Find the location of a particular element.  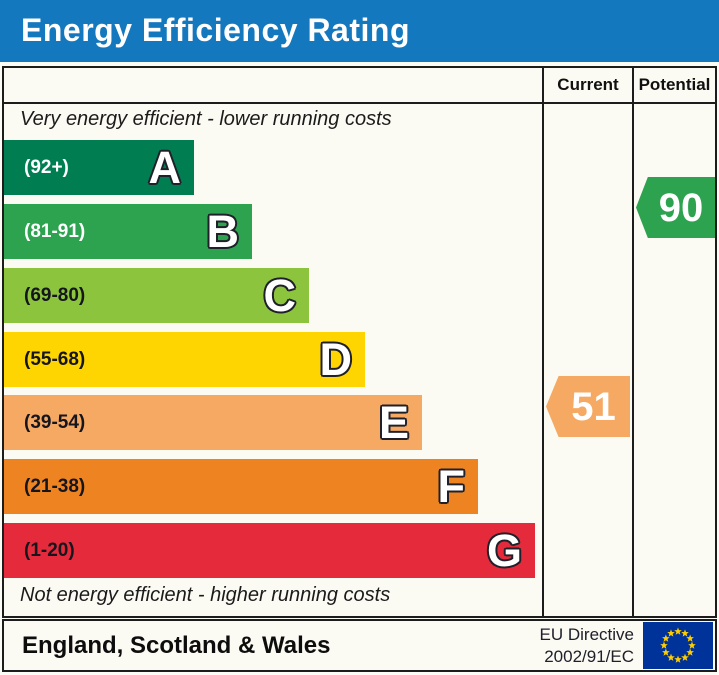

band-d-letter: D is located at coordinates (336, 359).